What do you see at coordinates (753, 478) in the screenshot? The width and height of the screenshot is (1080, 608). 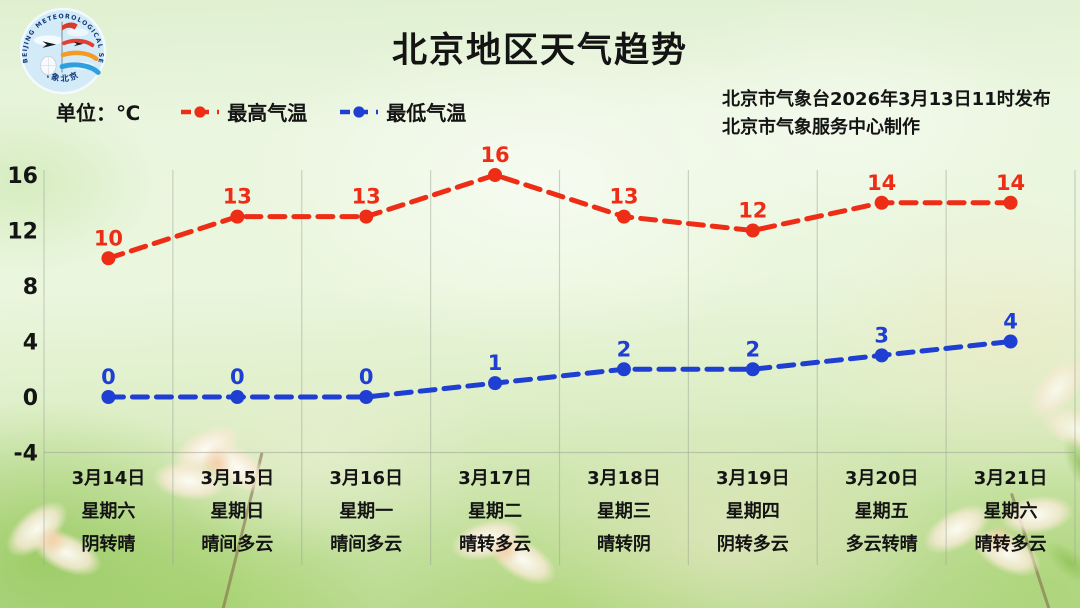 I see `date-label: 3月19日` at bounding box center [753, 478].